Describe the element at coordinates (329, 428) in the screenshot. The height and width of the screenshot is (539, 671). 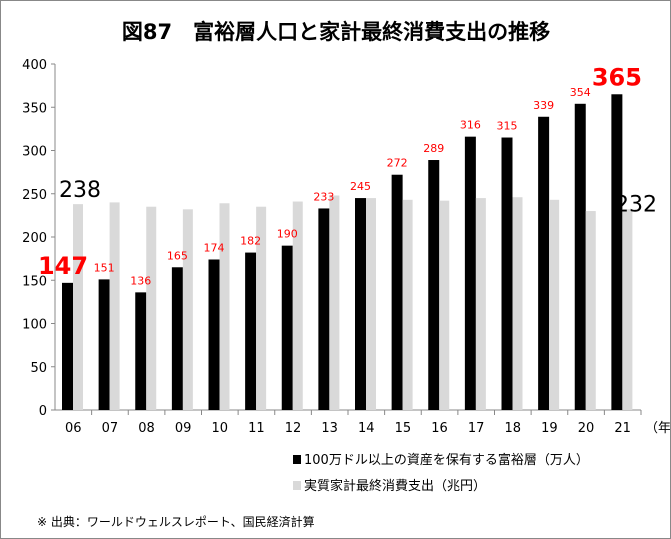
I see `x-tick-label: 13` at that location.